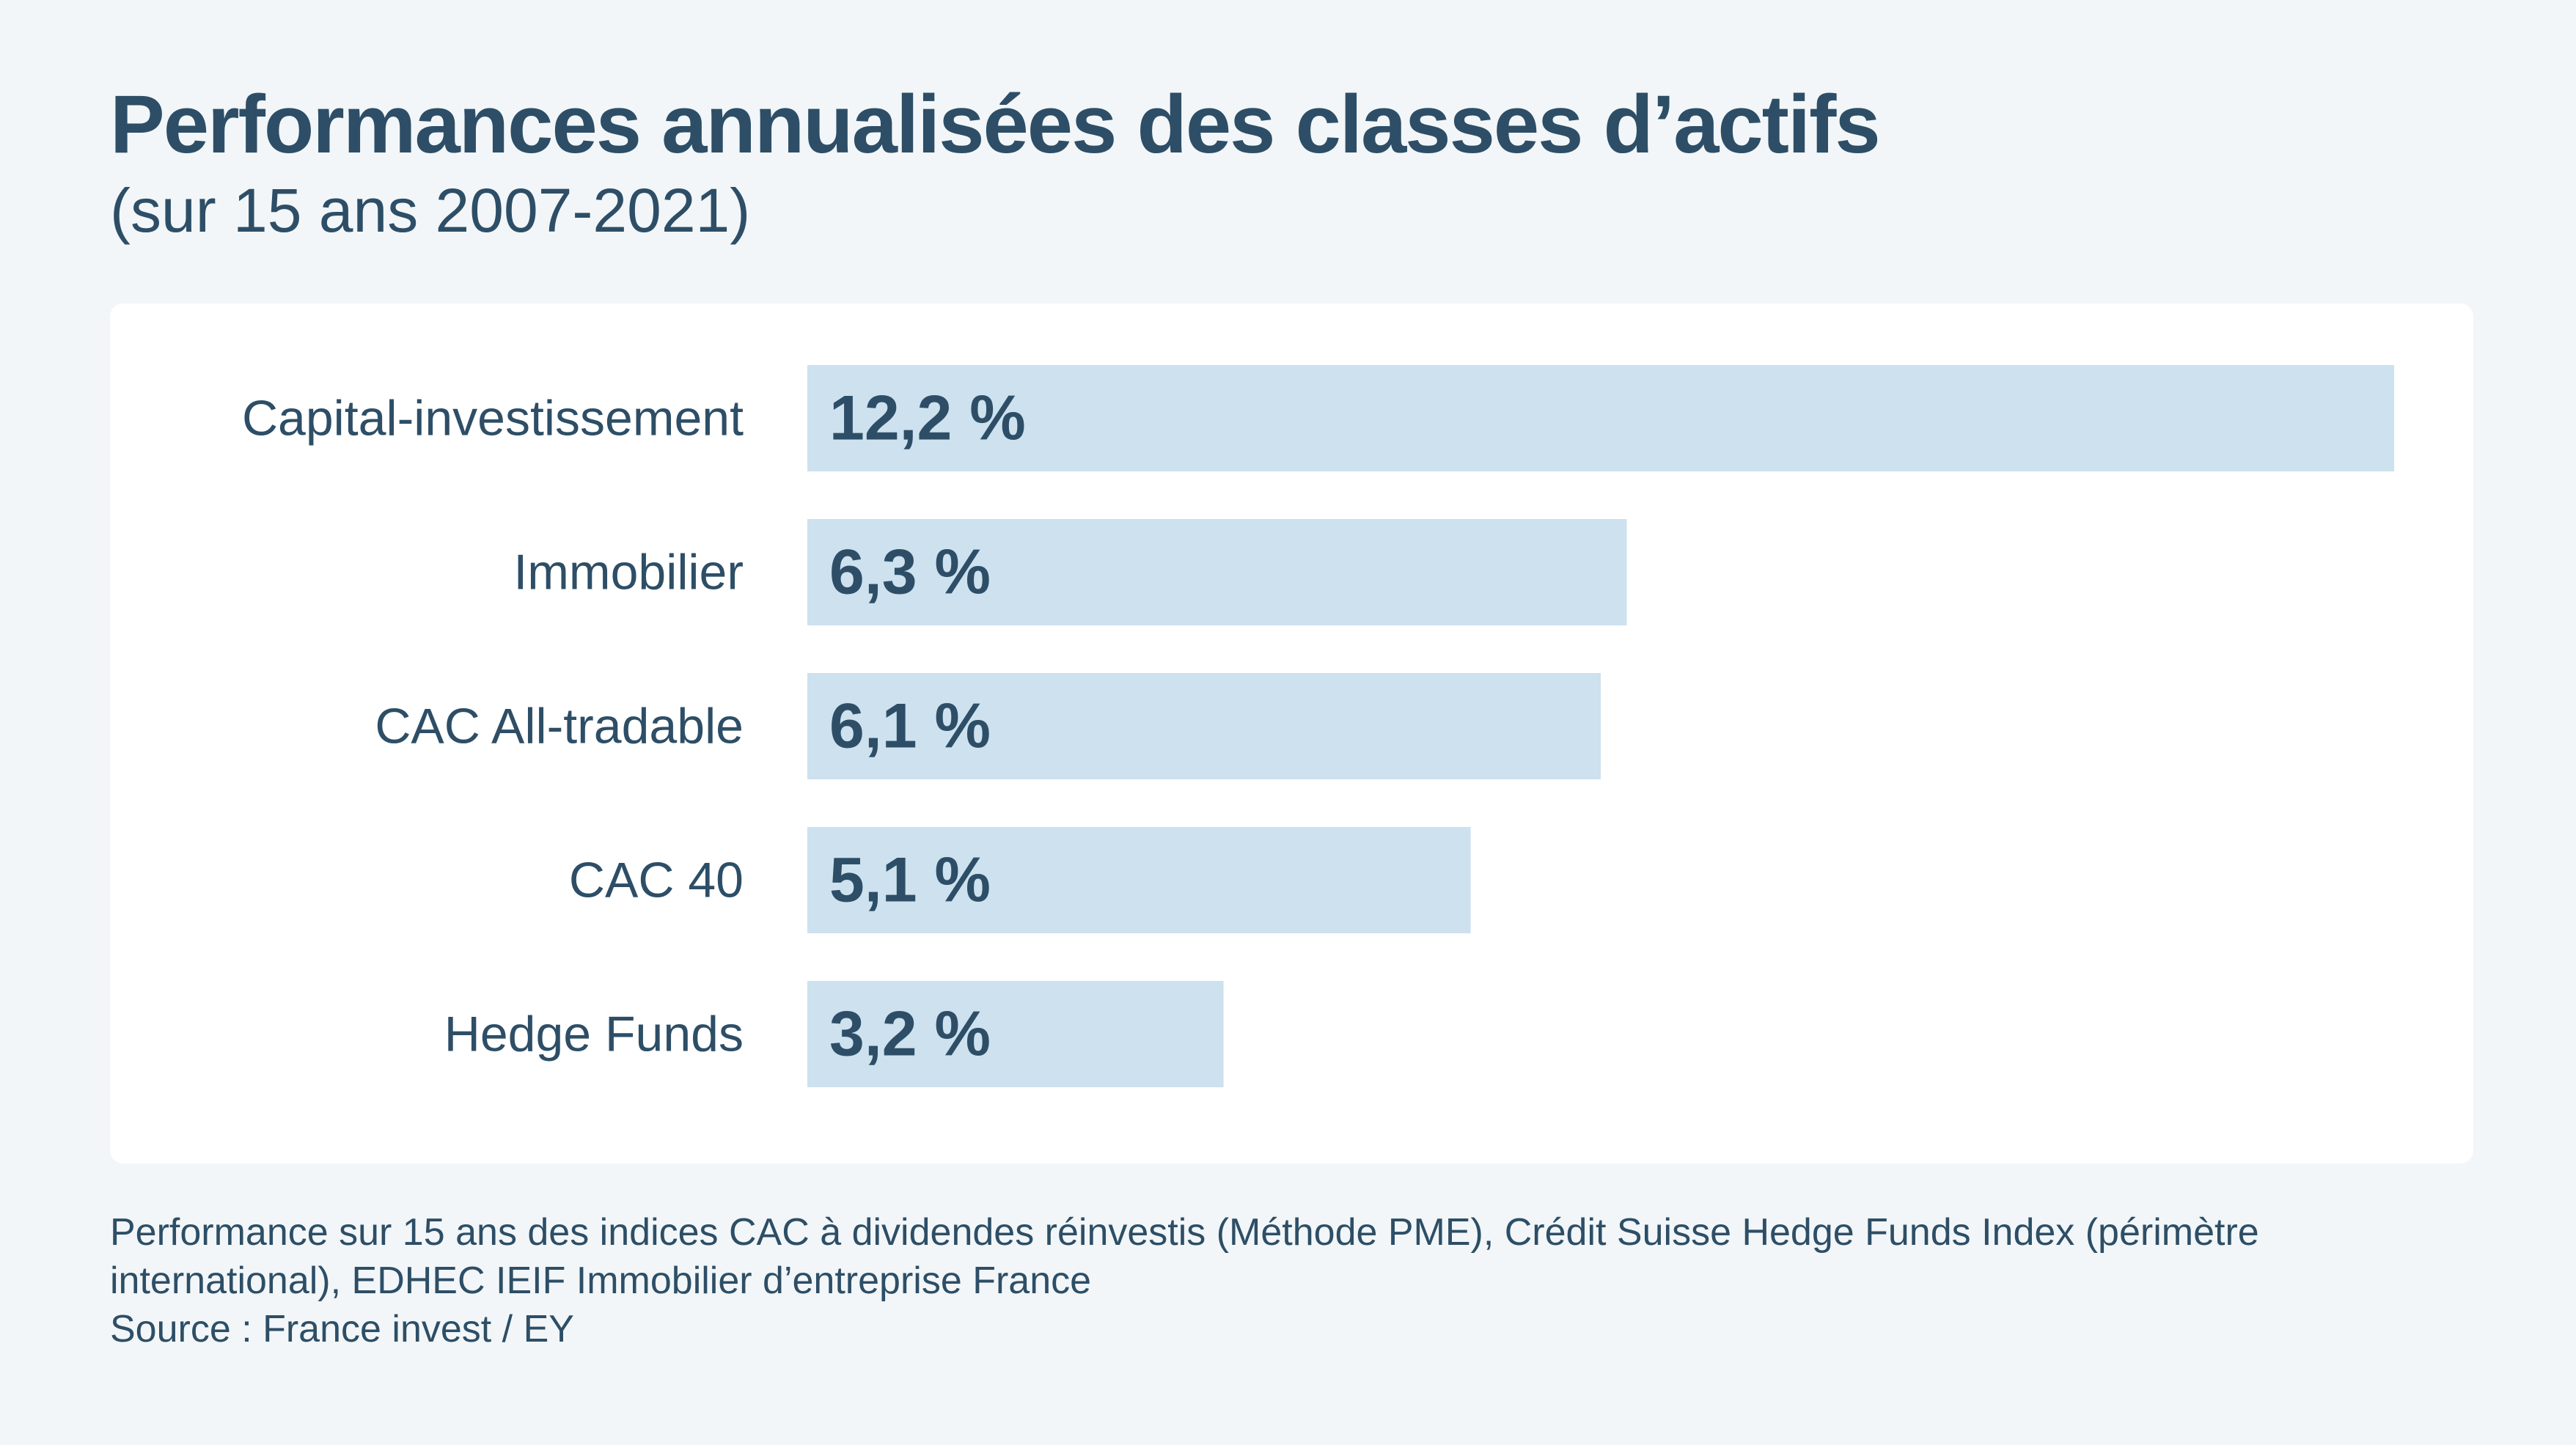 The width and height of the screenshot is (2576, 1445). Describe the element at coordinates (910, 1034) in the screenshot. I see `value-label-4: 3,2 %` at that location.